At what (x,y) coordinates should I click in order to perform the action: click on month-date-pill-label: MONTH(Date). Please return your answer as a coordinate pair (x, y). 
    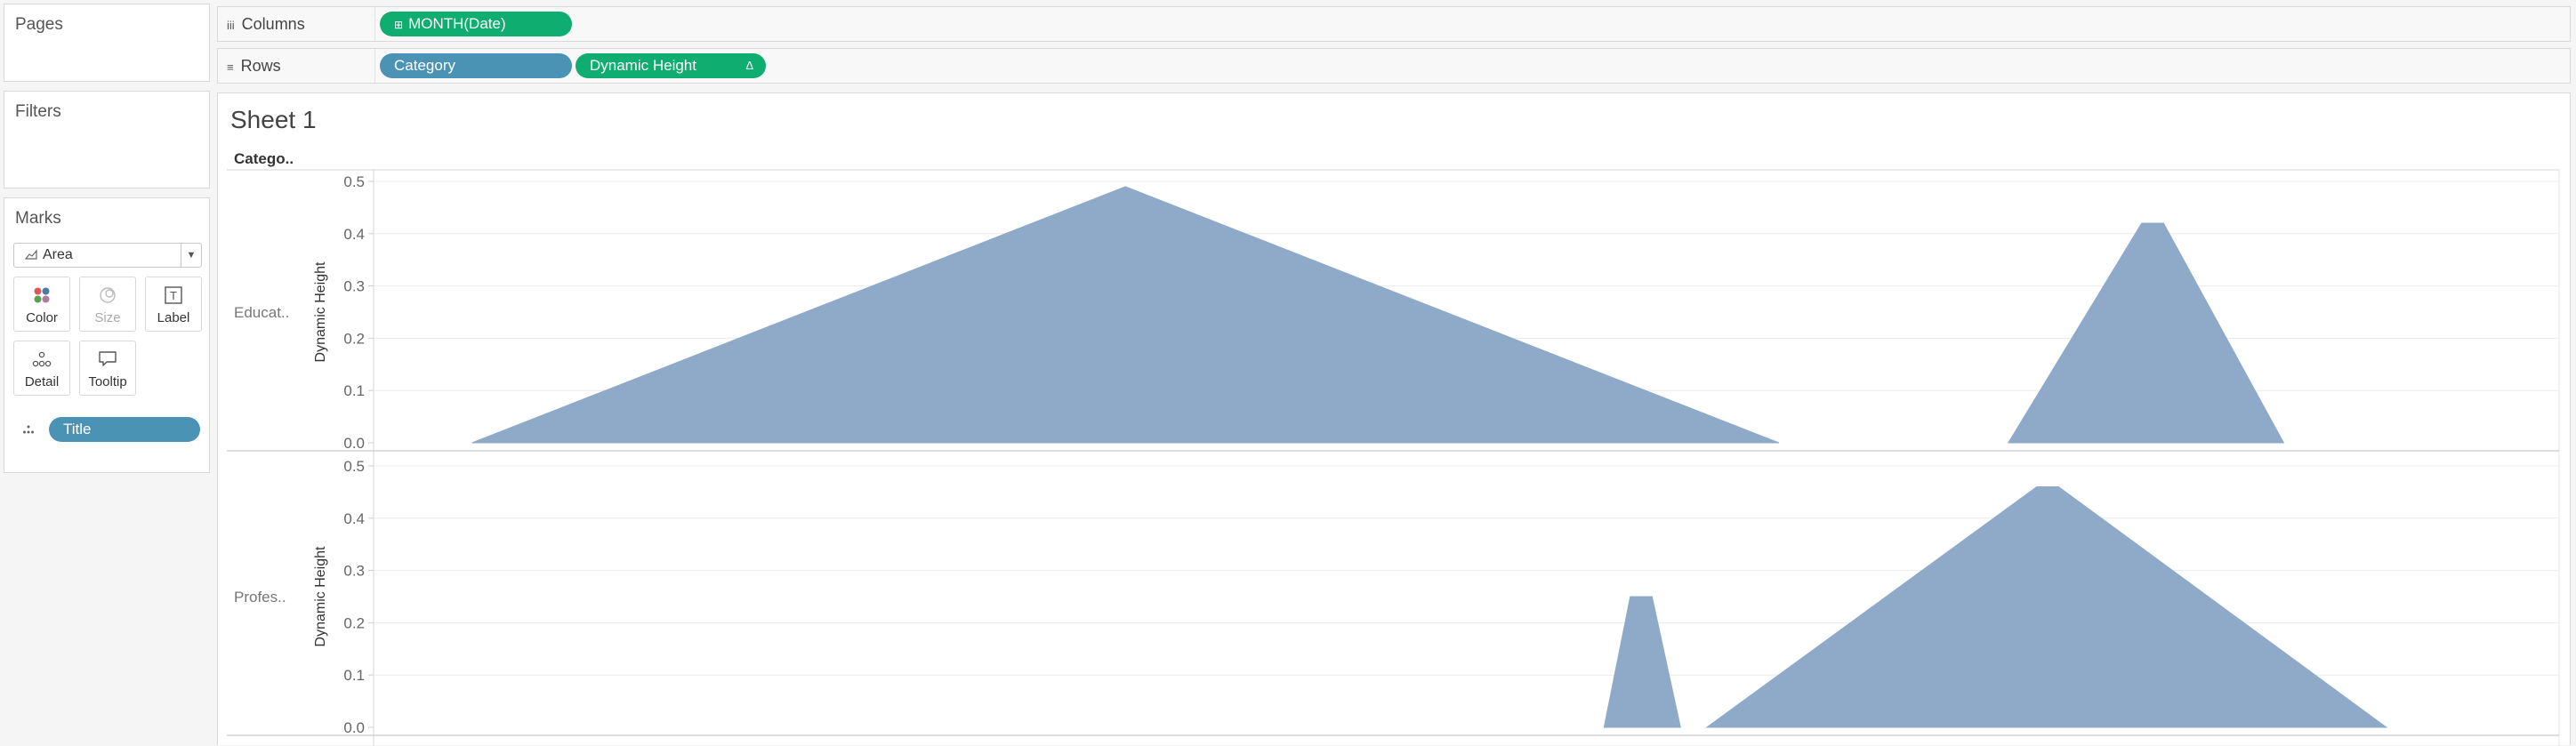
    Looking at the image, I should click on (457, 23).